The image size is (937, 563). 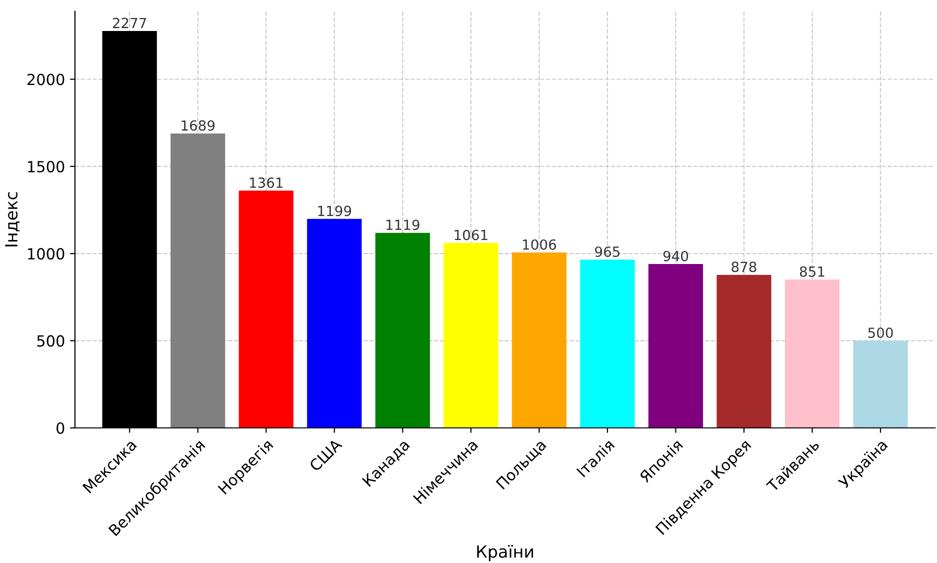 I want to click on data-label: 1061, so click(x=471, y=235).